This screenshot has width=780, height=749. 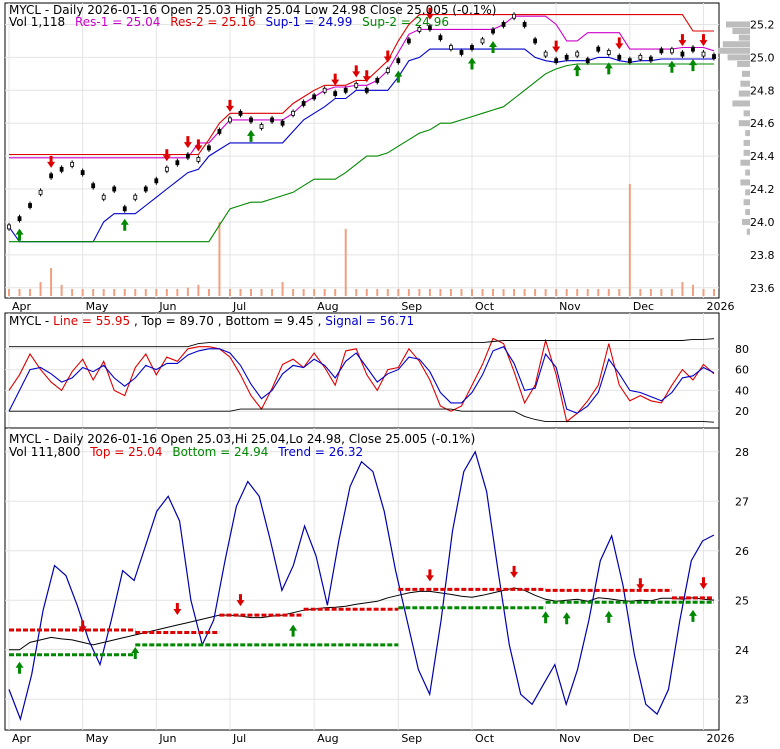 What do you see at coordinates (762, 57) in the screenshot?
I see `price-y-tick-label: 25.0` at bounding box center [762, 57].